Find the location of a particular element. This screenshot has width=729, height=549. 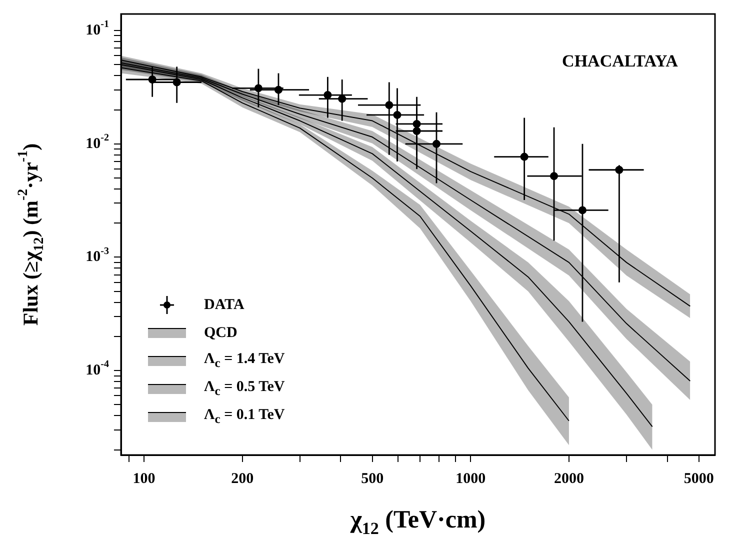

y-axis-title: Flux (≥χ12) (m-2·yr-1) is located at coordinates (31, 234).